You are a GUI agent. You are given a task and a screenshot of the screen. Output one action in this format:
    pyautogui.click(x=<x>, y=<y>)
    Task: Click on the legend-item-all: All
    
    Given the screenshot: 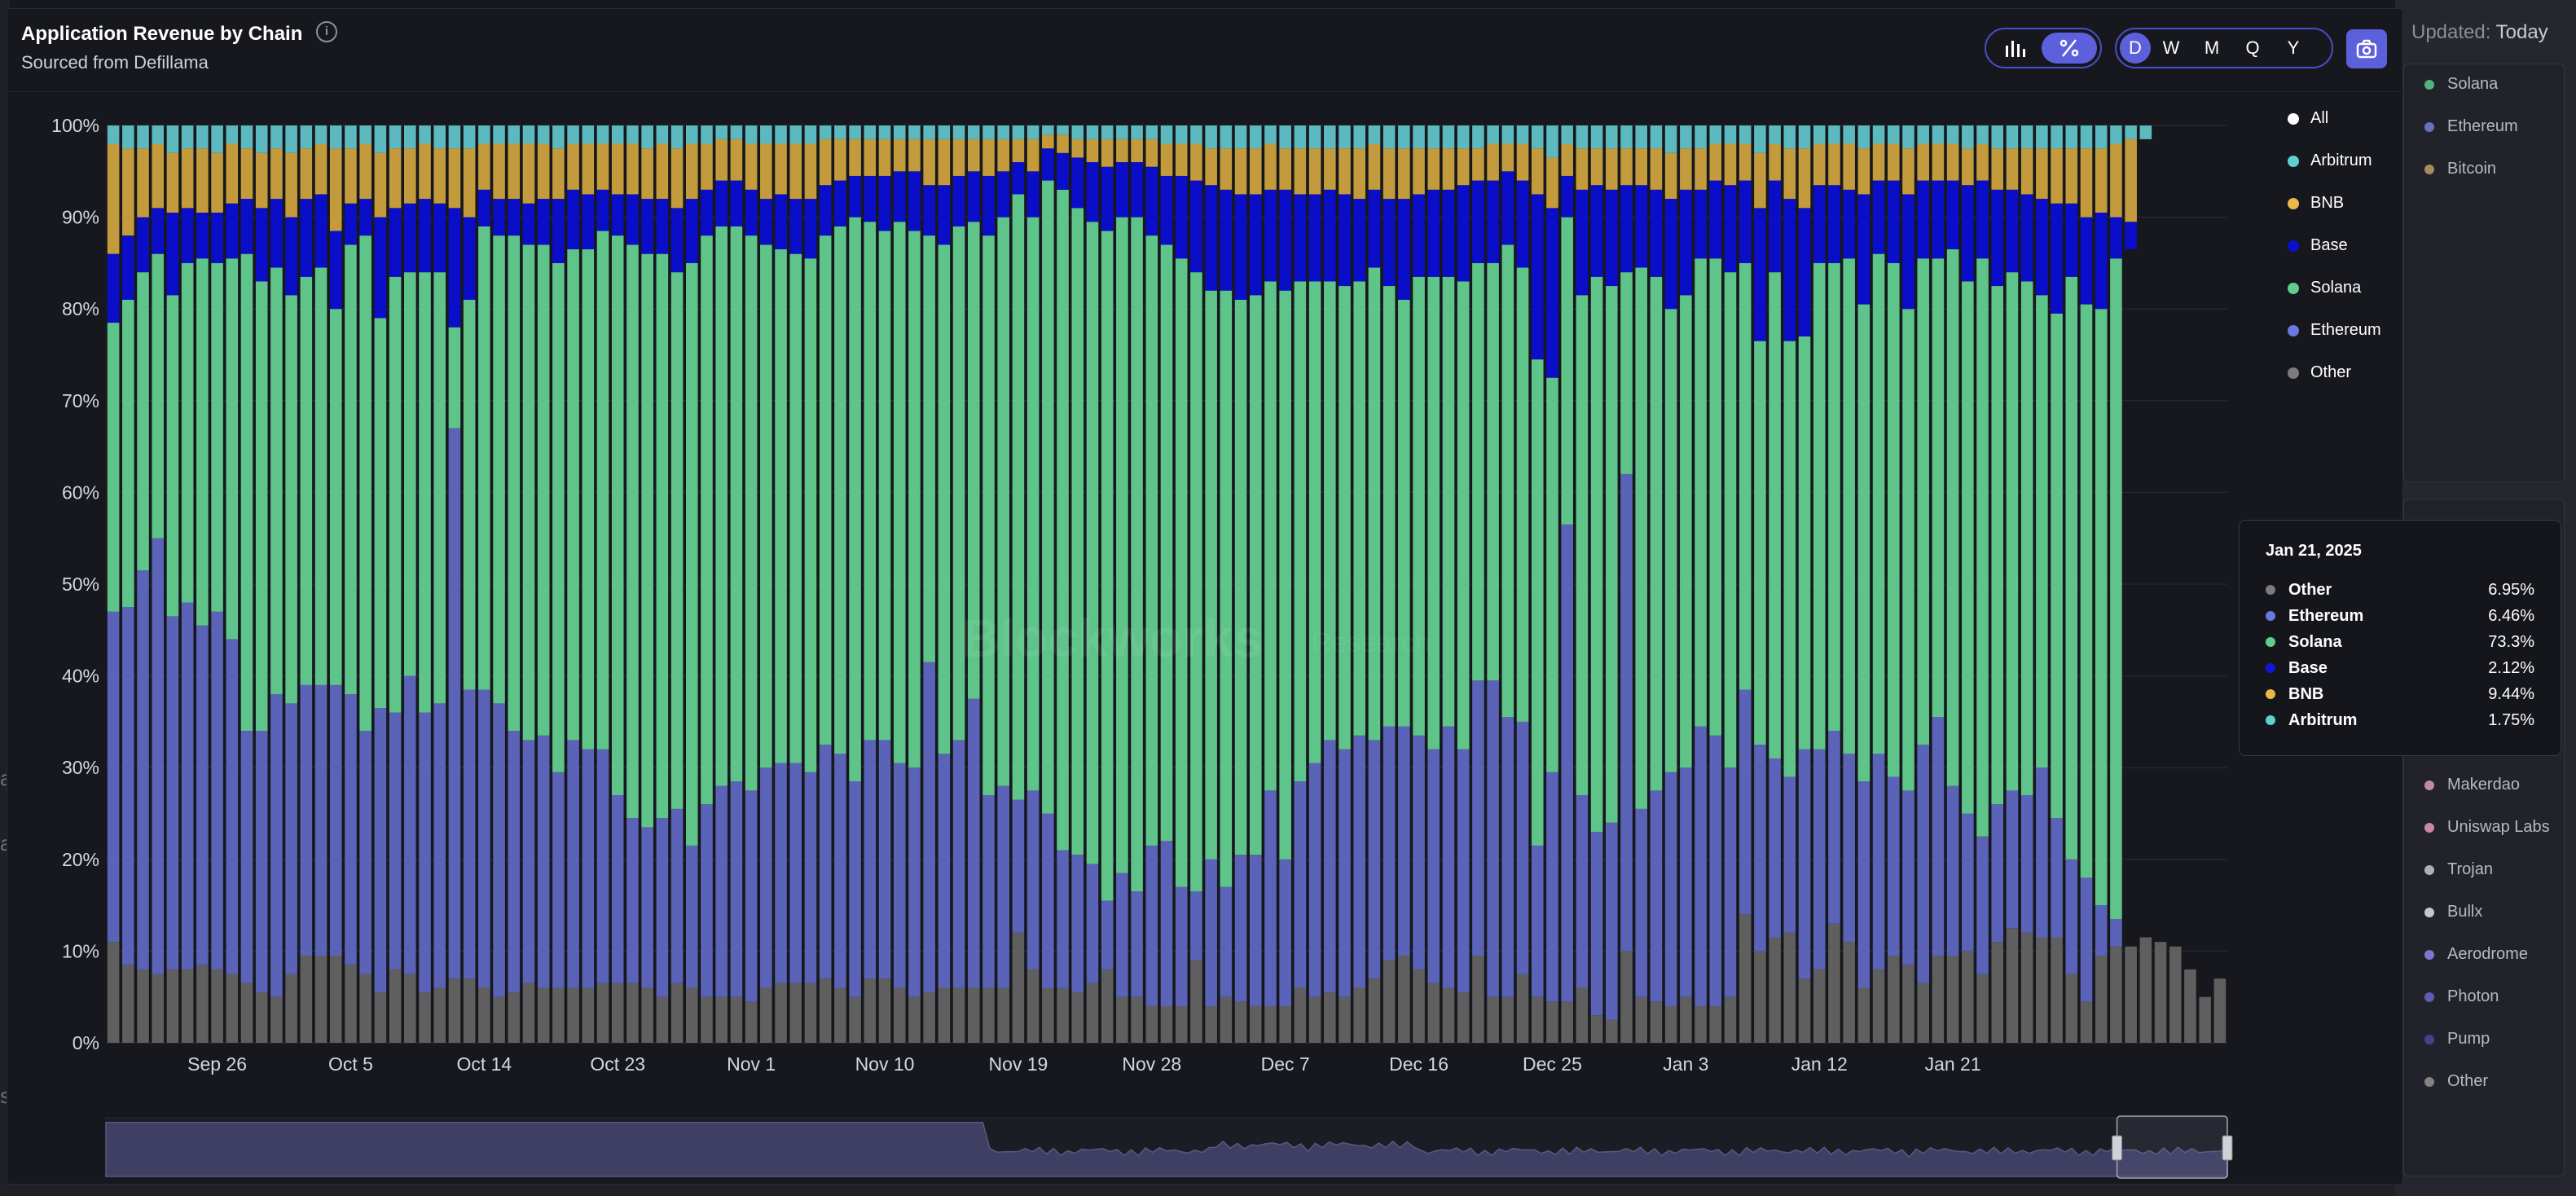 What is the action you would take?
    pyautogui.click(x=2308, y=118)
    